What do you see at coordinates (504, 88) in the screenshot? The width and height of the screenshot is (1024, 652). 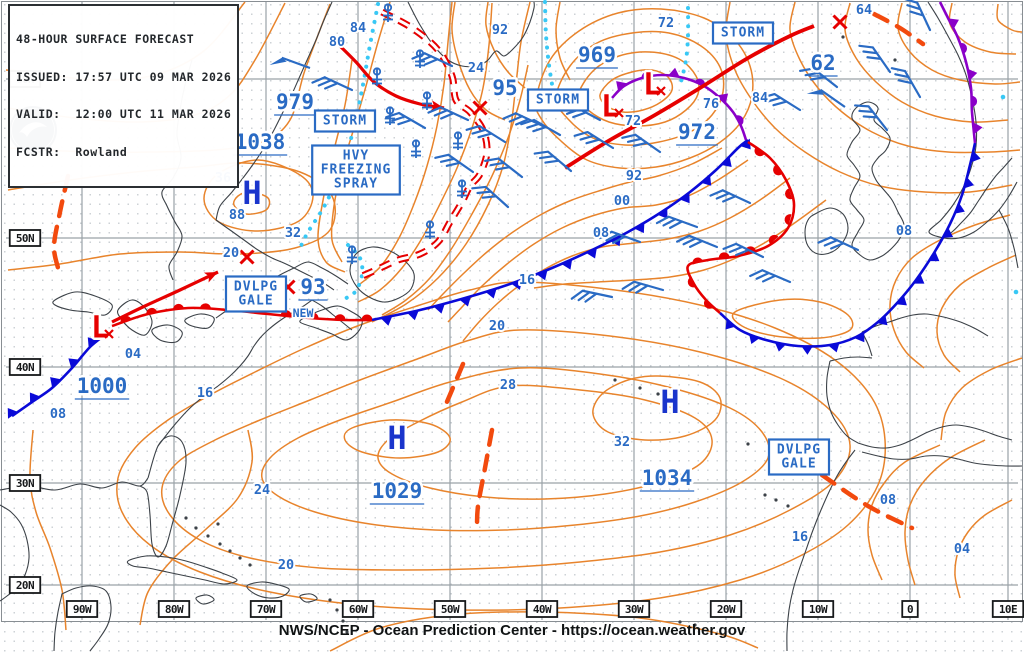 I see `pressure-center-label: 95` at bounding box center [504, 88].